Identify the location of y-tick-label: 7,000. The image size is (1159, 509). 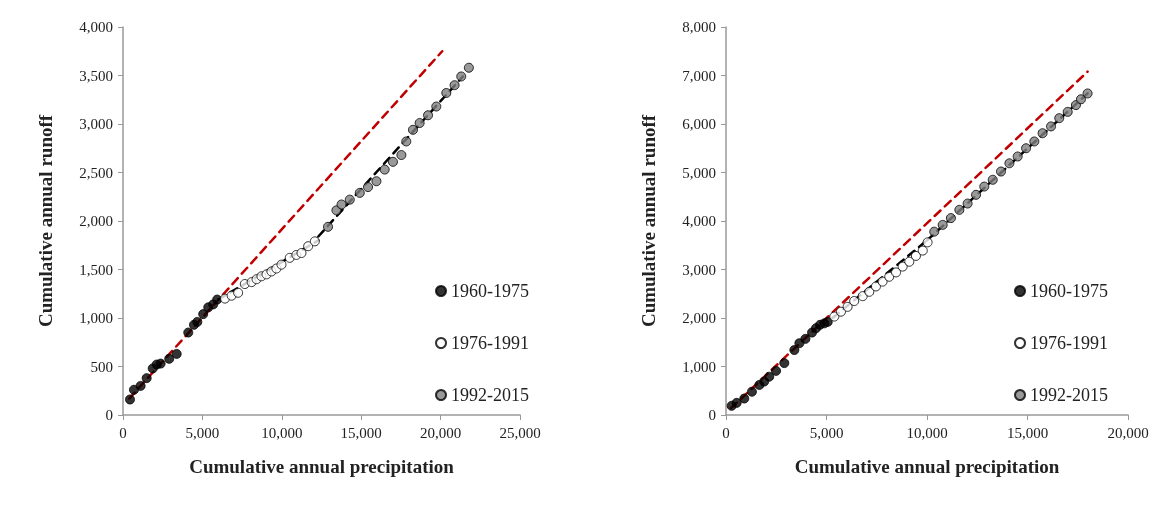
(699, 75).